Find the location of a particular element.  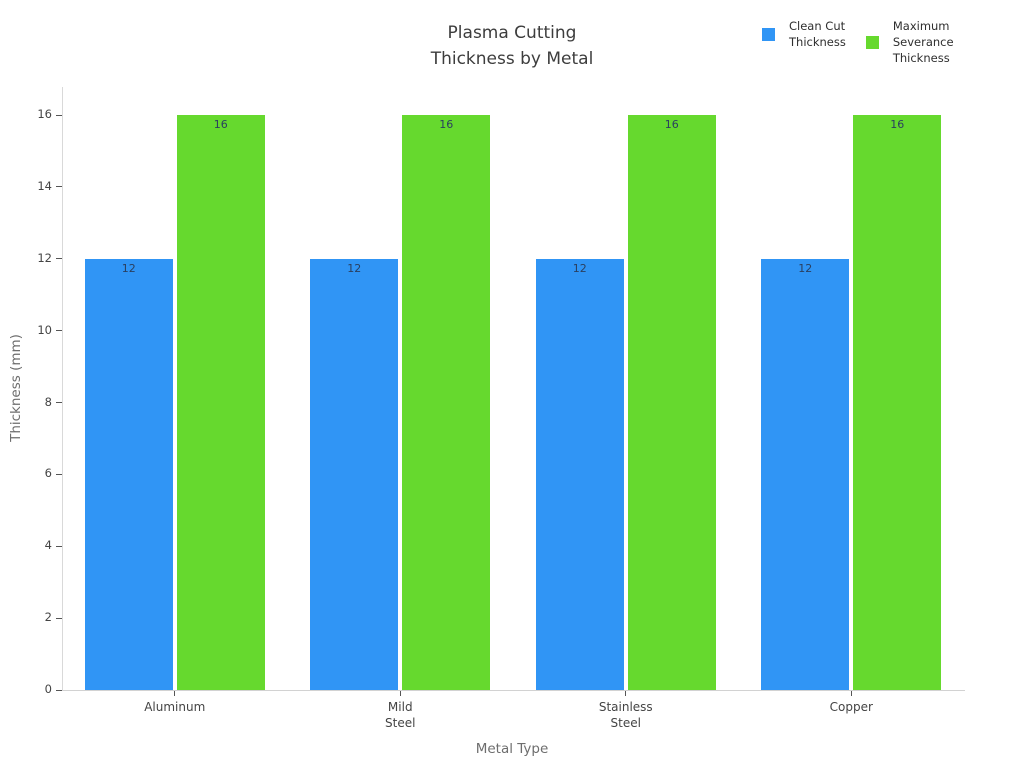

legend-item-clean-cut-thickness: Clean Cut Thickness is located at coordinates (804, 34).